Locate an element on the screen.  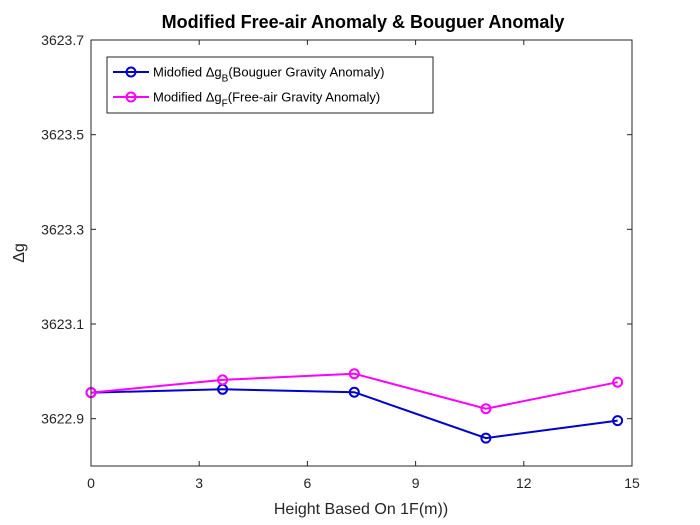
x-tick-label: 6 is located at coordinates (308, 483).